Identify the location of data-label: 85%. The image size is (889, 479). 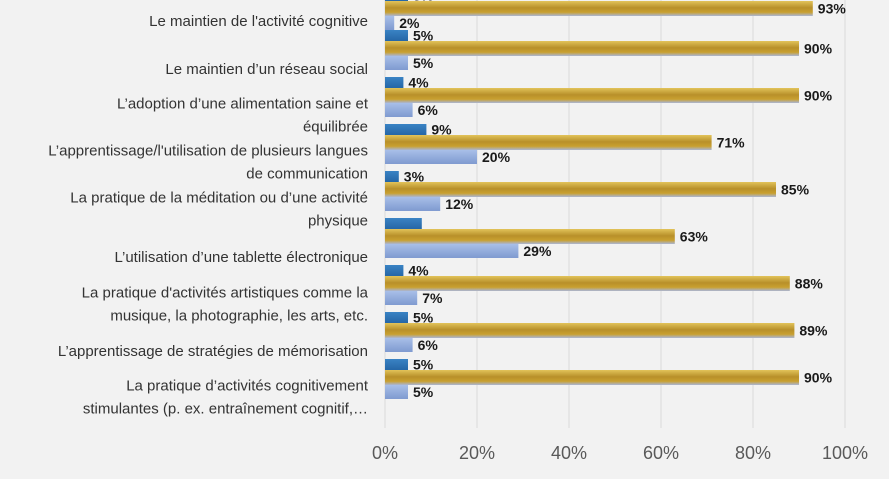
(795, 190).